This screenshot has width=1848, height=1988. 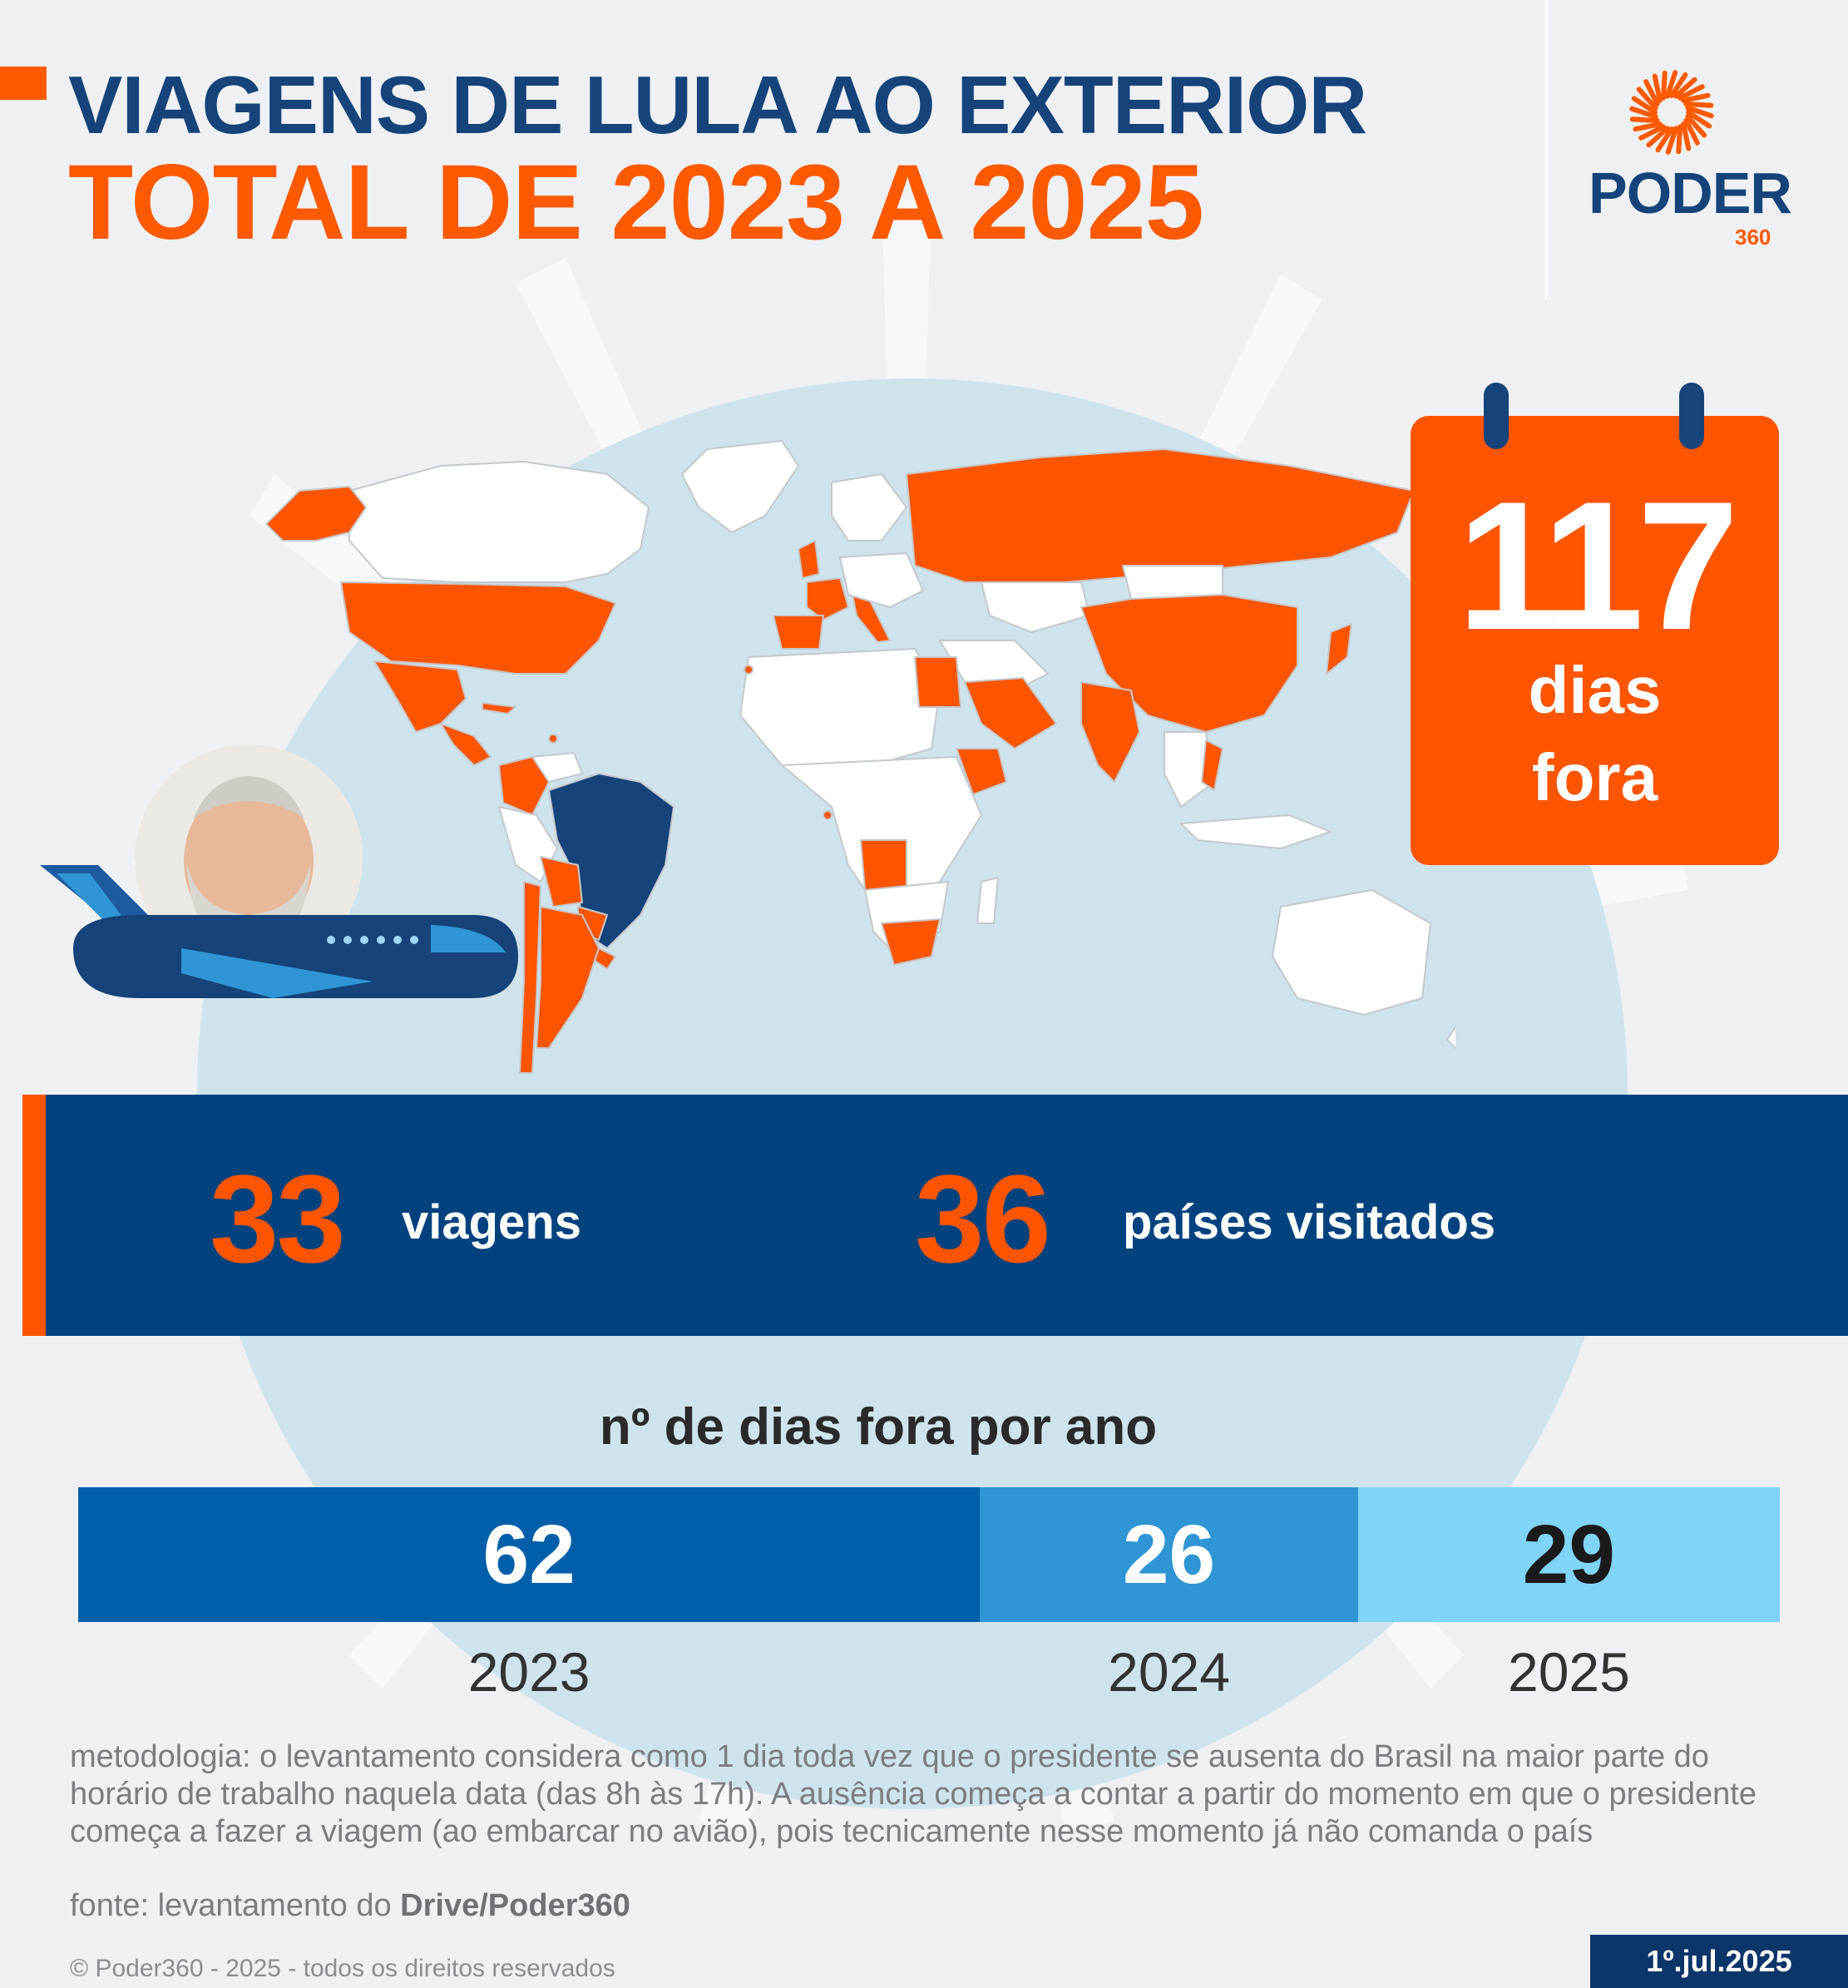 I want to click on year-label-2023: 2023, so click(x=528, y=1672).